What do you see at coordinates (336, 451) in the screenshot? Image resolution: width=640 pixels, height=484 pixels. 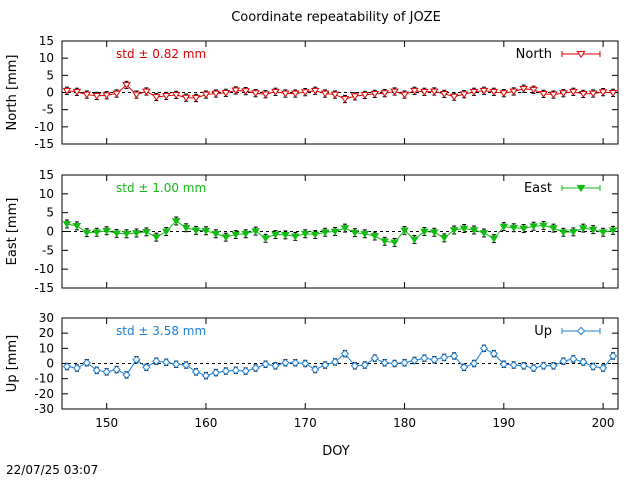 I see `x-axis-label: DOY` at bounding box center [336, 451].